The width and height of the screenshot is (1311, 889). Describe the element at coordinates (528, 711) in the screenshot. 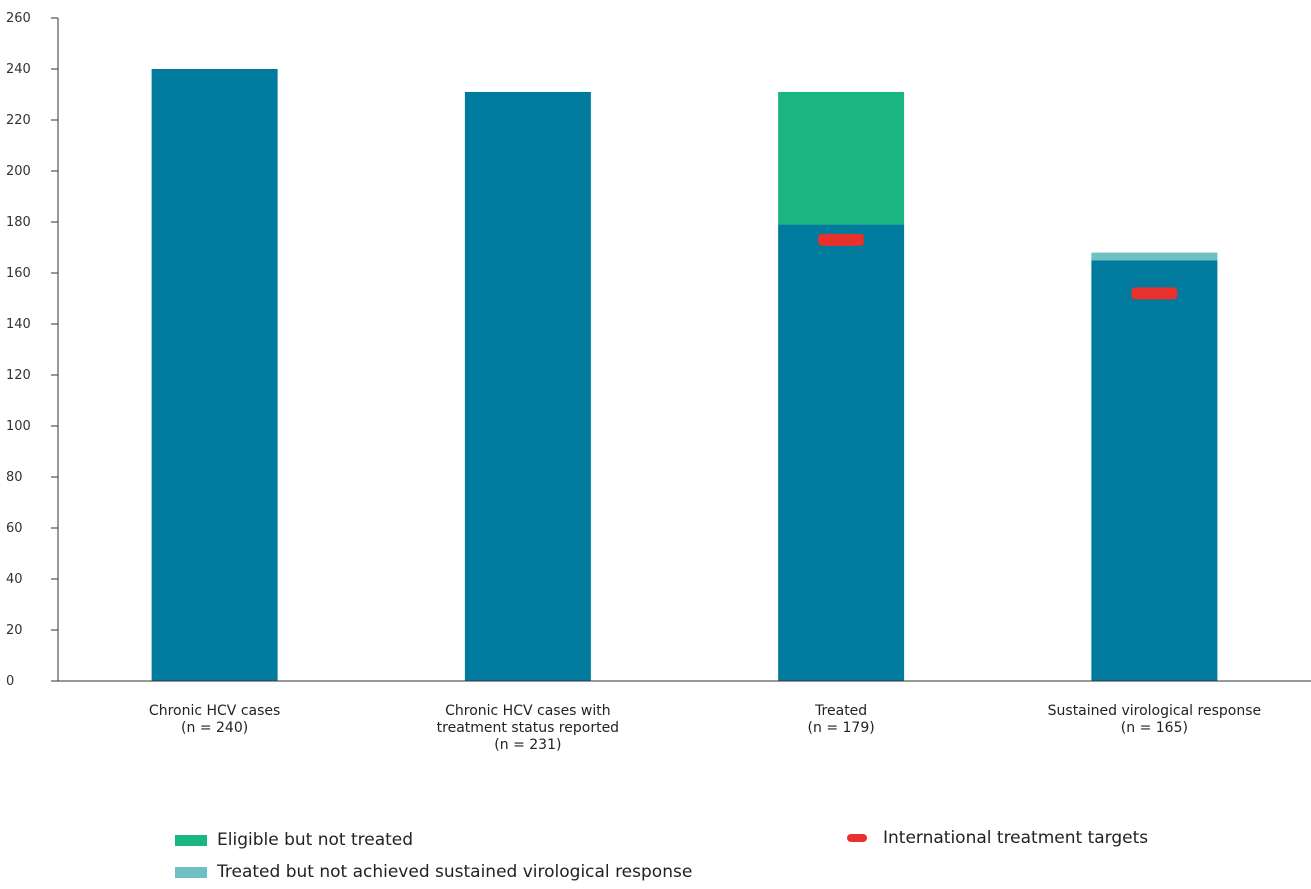

I see `x-tick-label-1-0: Chronic HCV cases with` at that location.